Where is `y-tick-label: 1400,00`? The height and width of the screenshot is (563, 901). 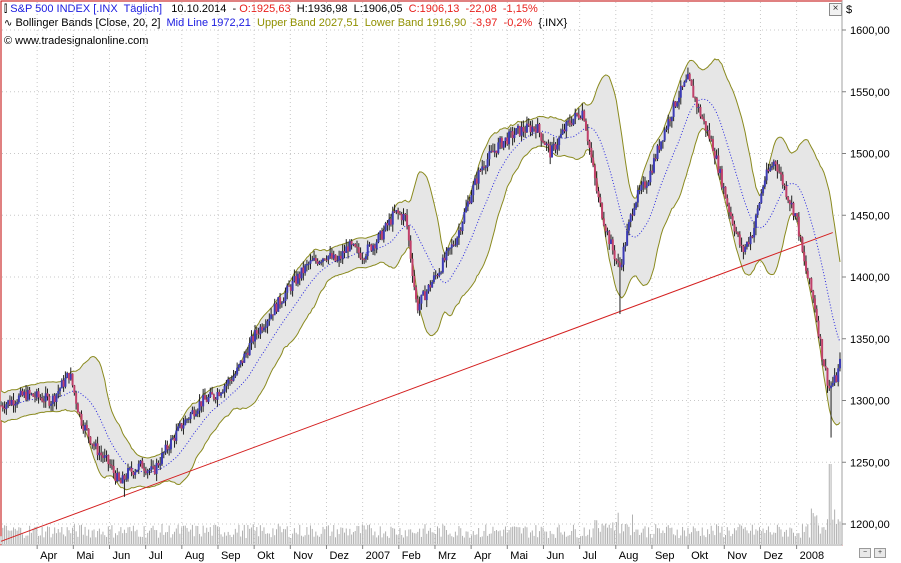
y-tick-label: 1400,00 is located at coordinates (870, 278).